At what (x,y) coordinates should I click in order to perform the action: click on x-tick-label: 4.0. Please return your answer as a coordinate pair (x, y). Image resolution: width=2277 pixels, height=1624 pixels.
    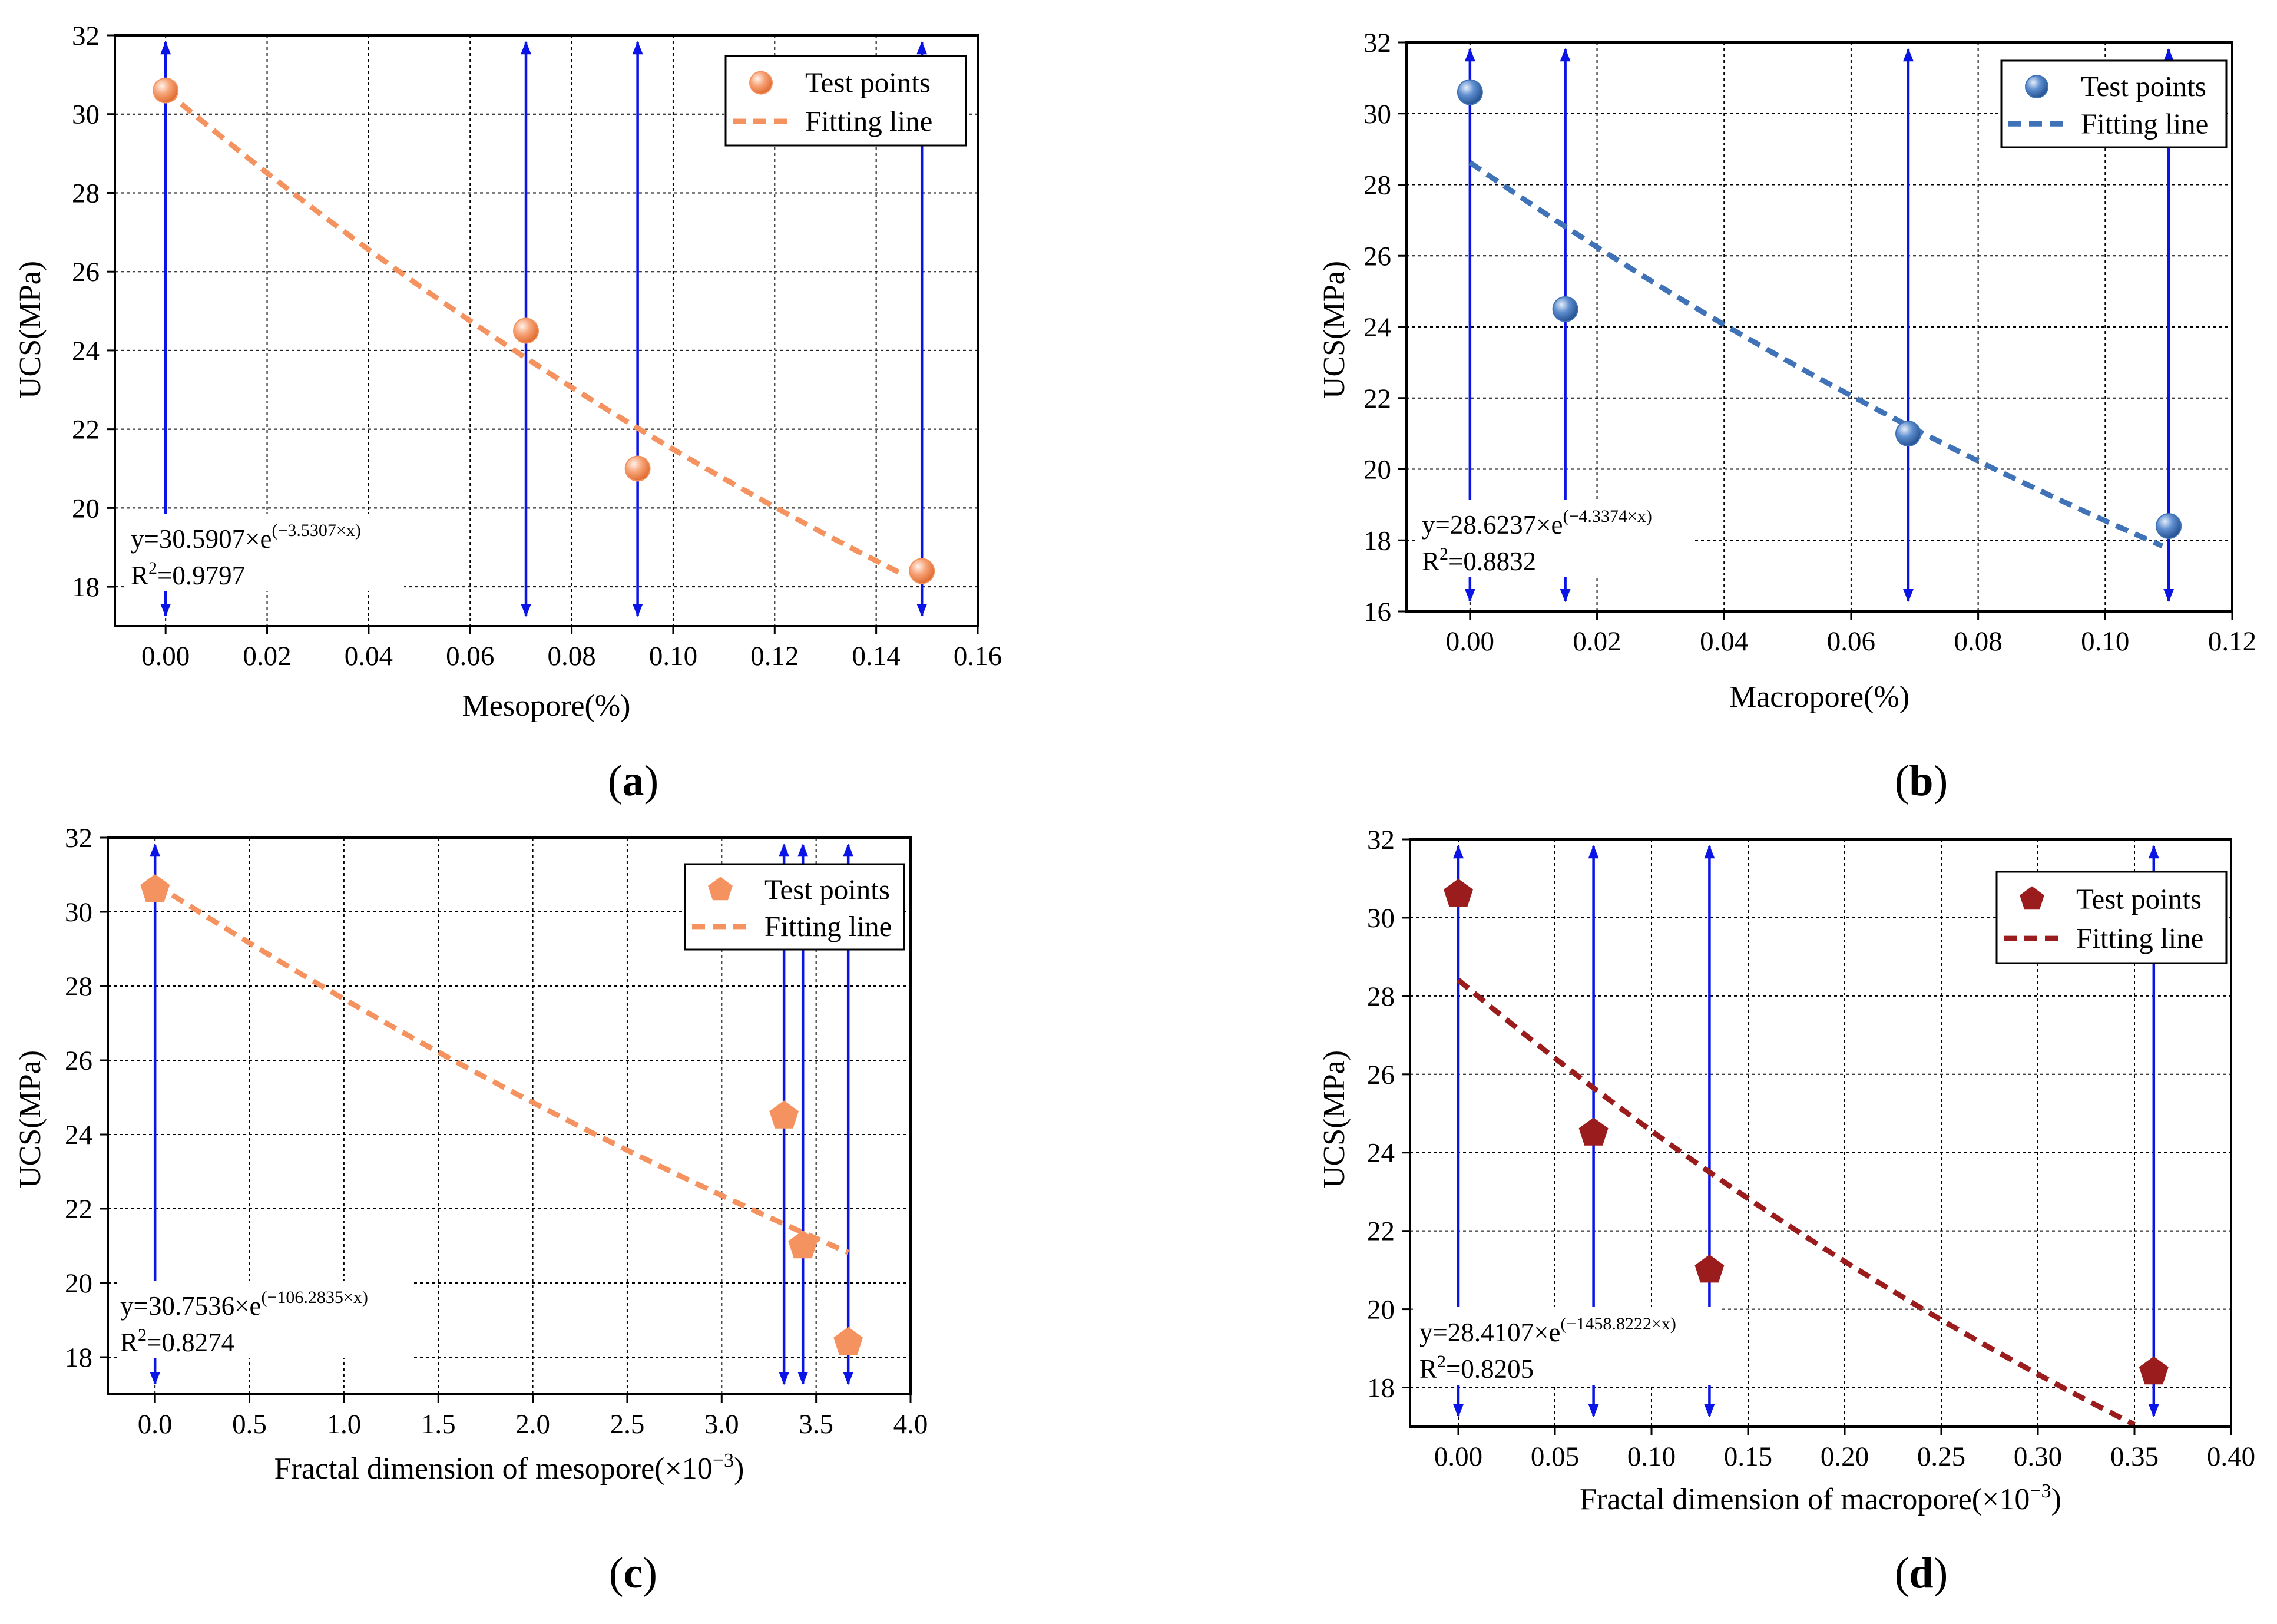
    Looking at the image, I should click on (911, 1424).